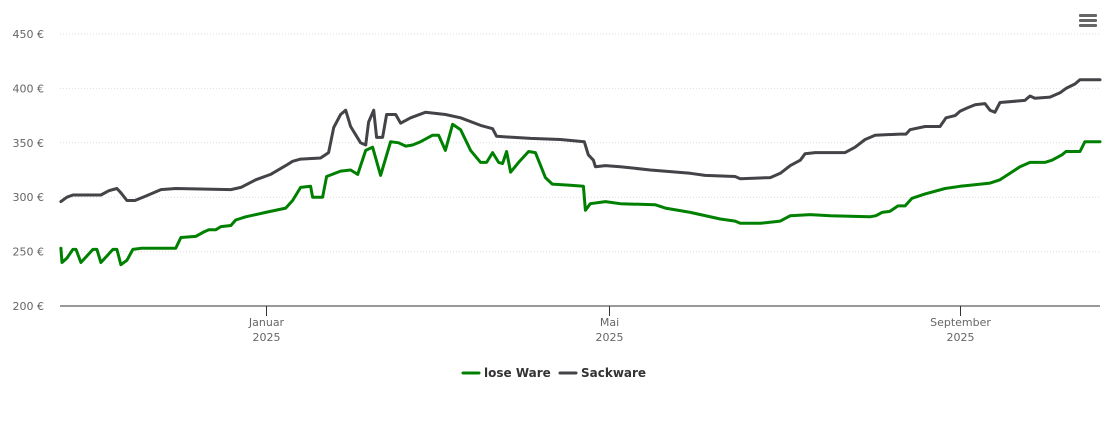 This screenshot has width=1110, height=423. Describe the element at coordinates (517, 373) in the screenshot. I see `legend-label: lose Ware` at that location.